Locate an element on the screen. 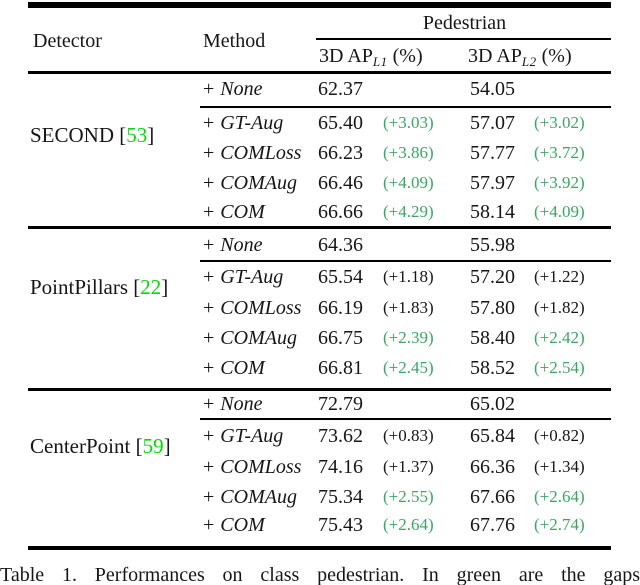  table-row: + None 72.79 65.02 is located at coordinates (320, 404).